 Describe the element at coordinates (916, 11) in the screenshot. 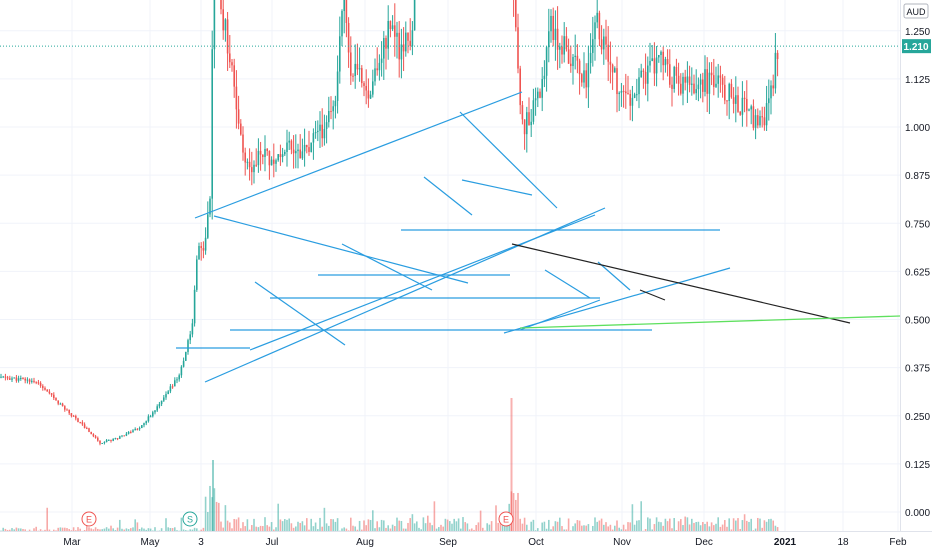

I see `currency-box` at that location.